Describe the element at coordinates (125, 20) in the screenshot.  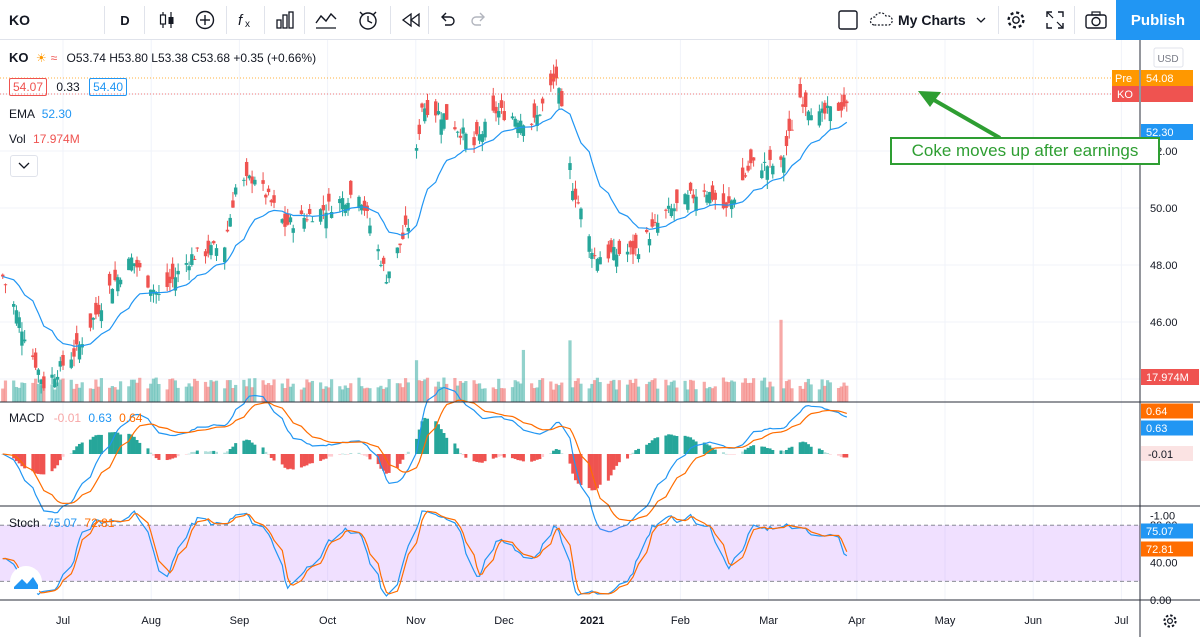
I see `interval-button: D` at that location.